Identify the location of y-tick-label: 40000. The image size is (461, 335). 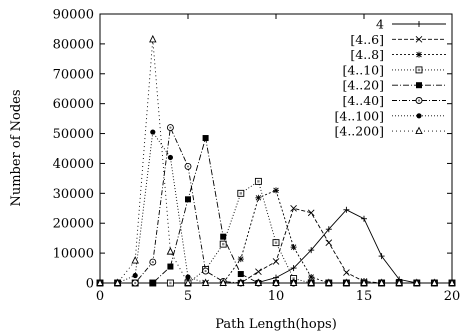
(73, 164).